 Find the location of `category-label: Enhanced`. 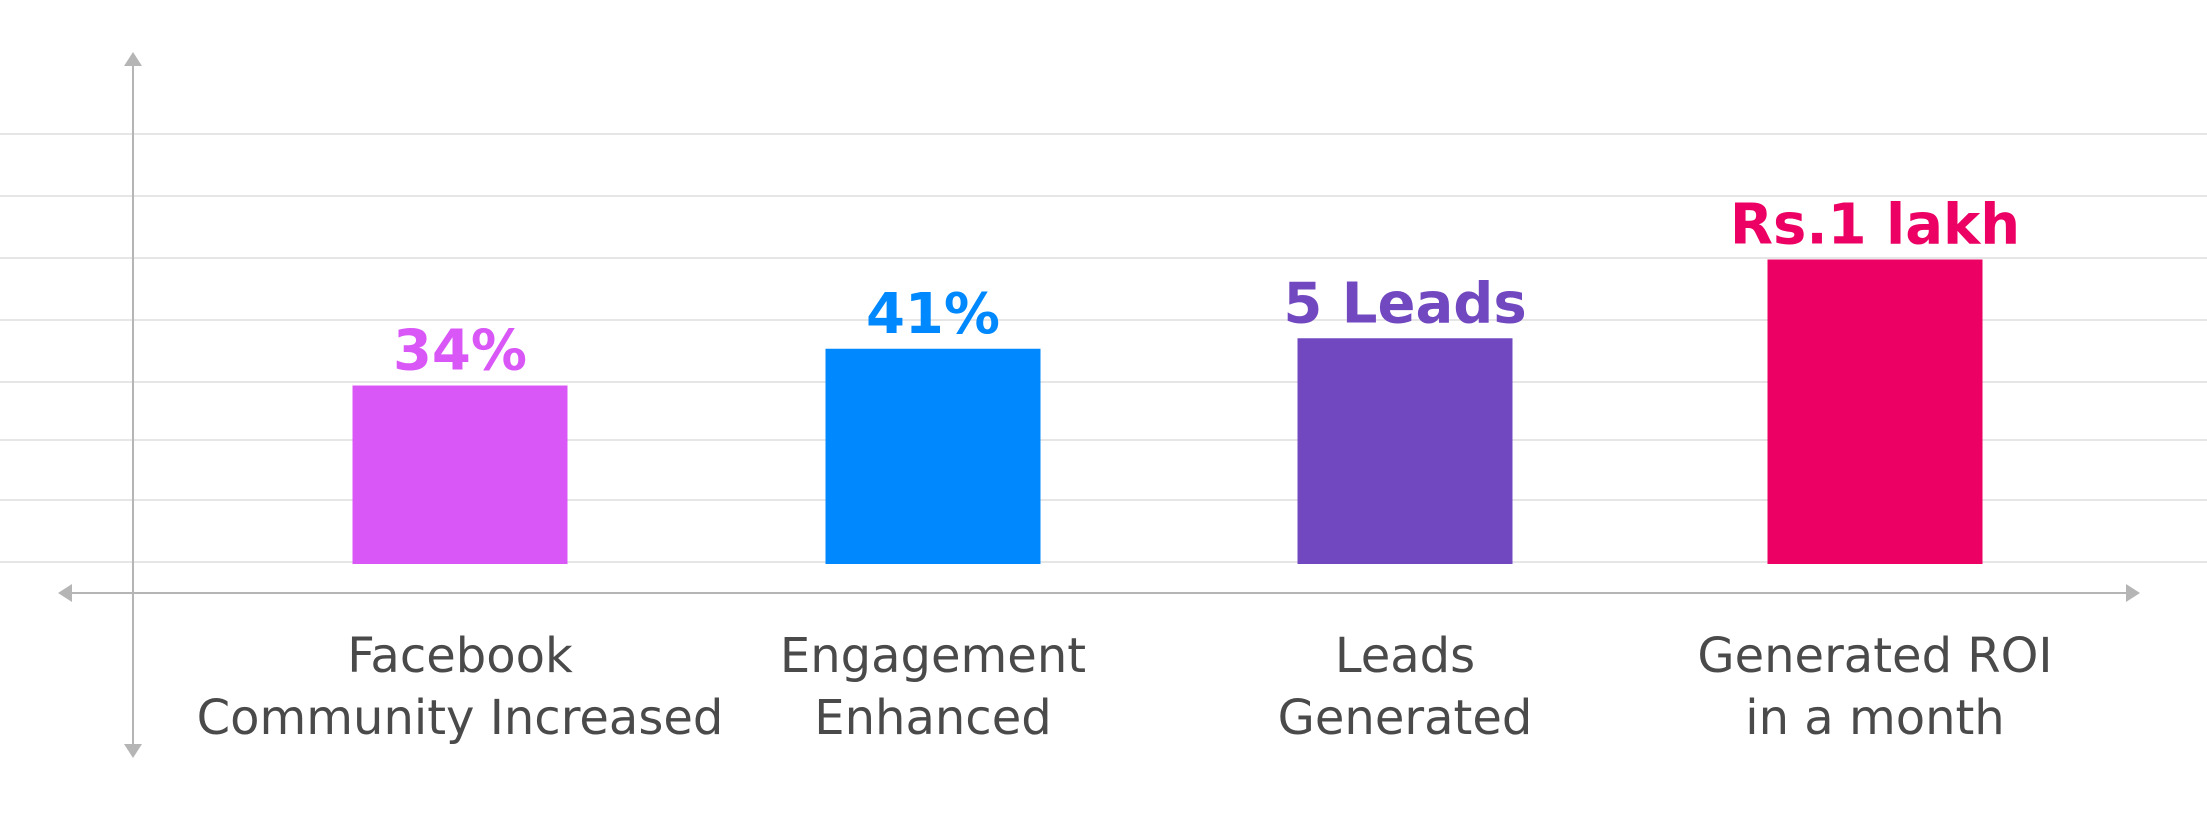

category-label: Enhanced is located at coordinates (932, 718).